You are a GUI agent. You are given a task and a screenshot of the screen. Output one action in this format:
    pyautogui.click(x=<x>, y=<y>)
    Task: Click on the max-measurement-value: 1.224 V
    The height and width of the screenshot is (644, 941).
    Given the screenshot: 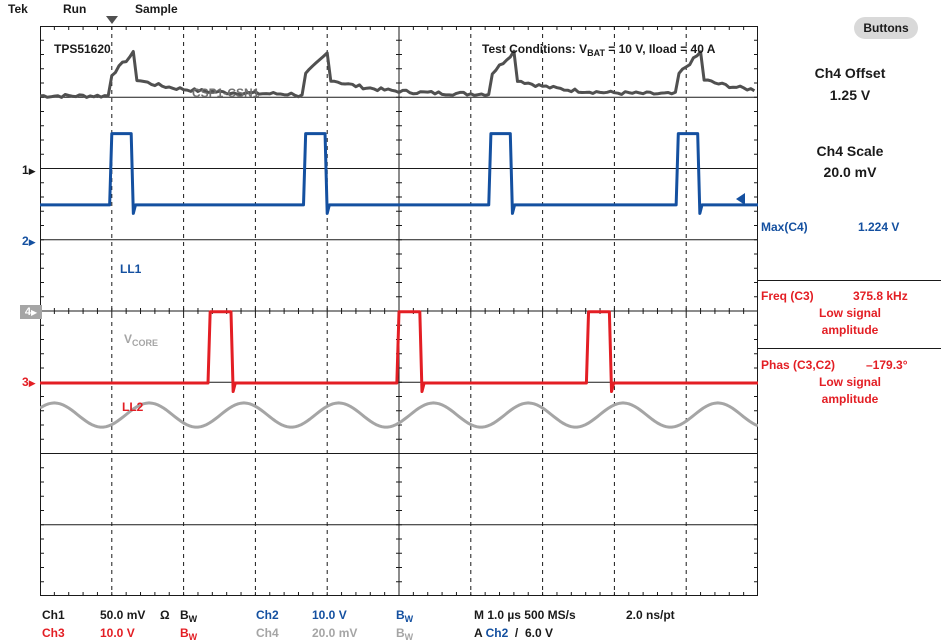 What is the action you would take?
    pyautogui.click(x=879, y=227)
    